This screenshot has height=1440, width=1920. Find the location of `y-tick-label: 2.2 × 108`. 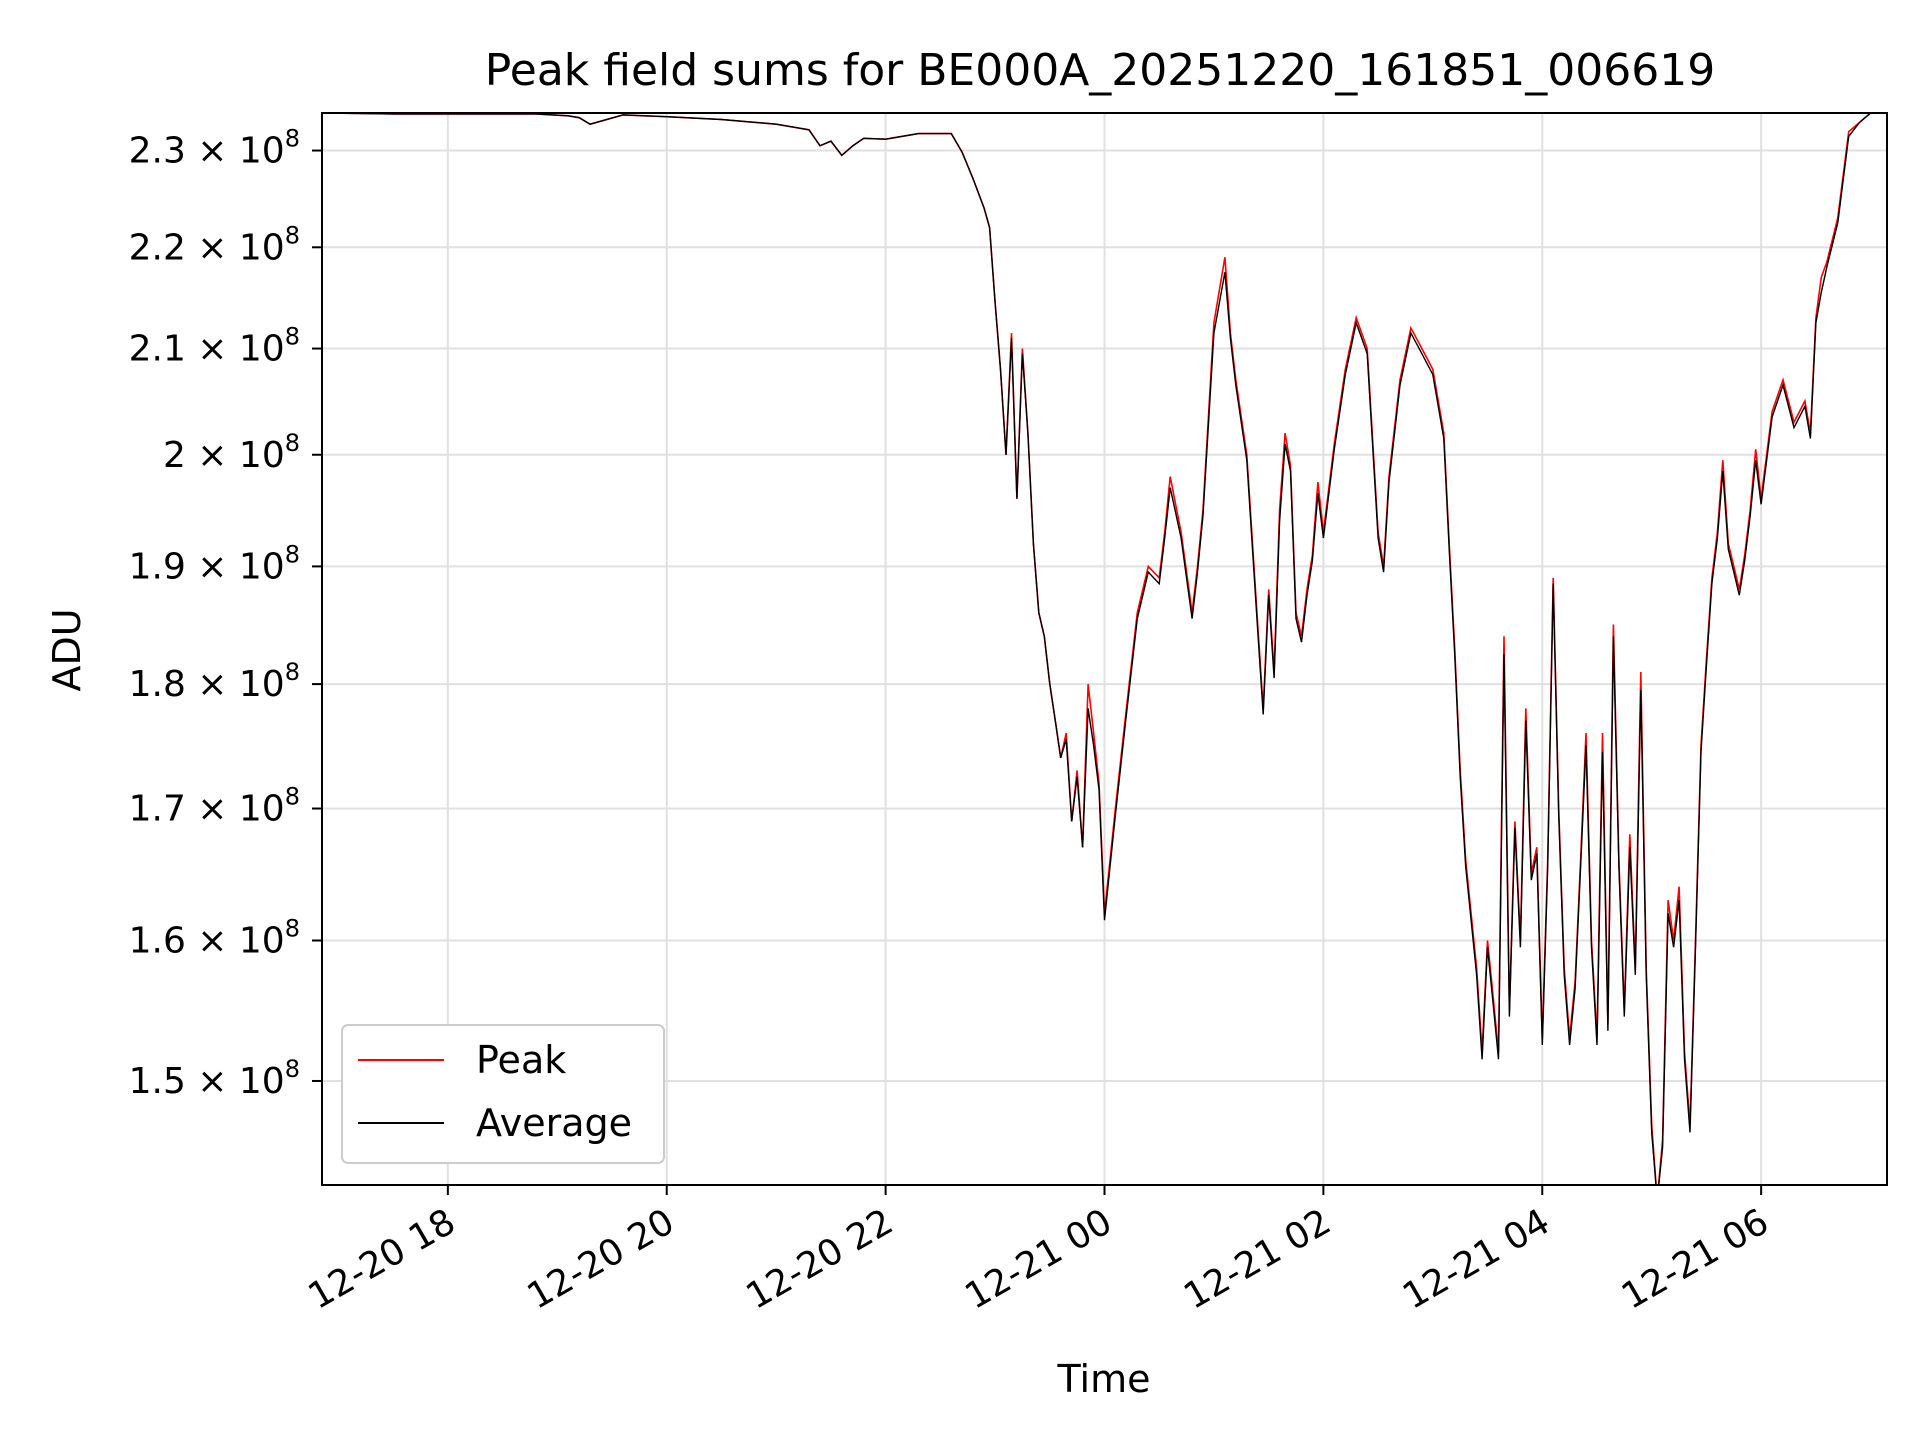

y-tick-label: 2.2 × 108 is located at coordinates (214, 244).